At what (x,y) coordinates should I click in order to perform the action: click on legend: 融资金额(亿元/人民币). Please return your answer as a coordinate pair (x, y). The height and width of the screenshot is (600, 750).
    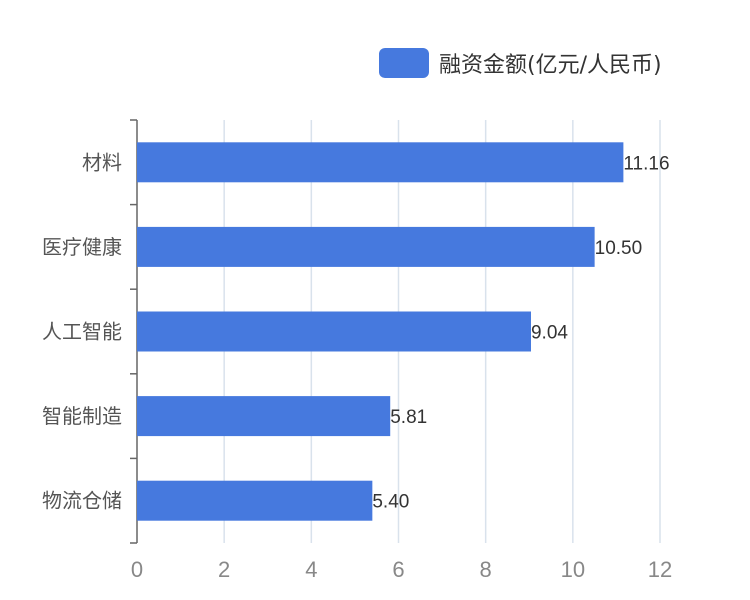
    Looking at the image, I should click on (520, 63).